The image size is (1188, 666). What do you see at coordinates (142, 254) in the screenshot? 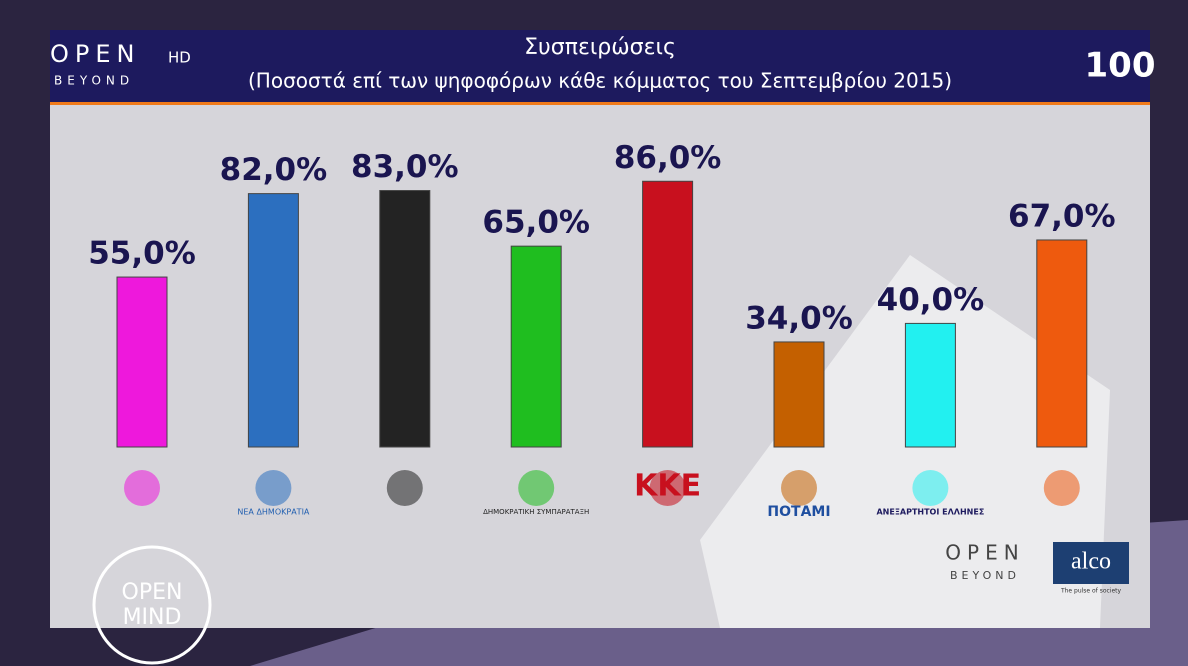
I see `value-label: 55,0%` at bounding box center [142, 254].